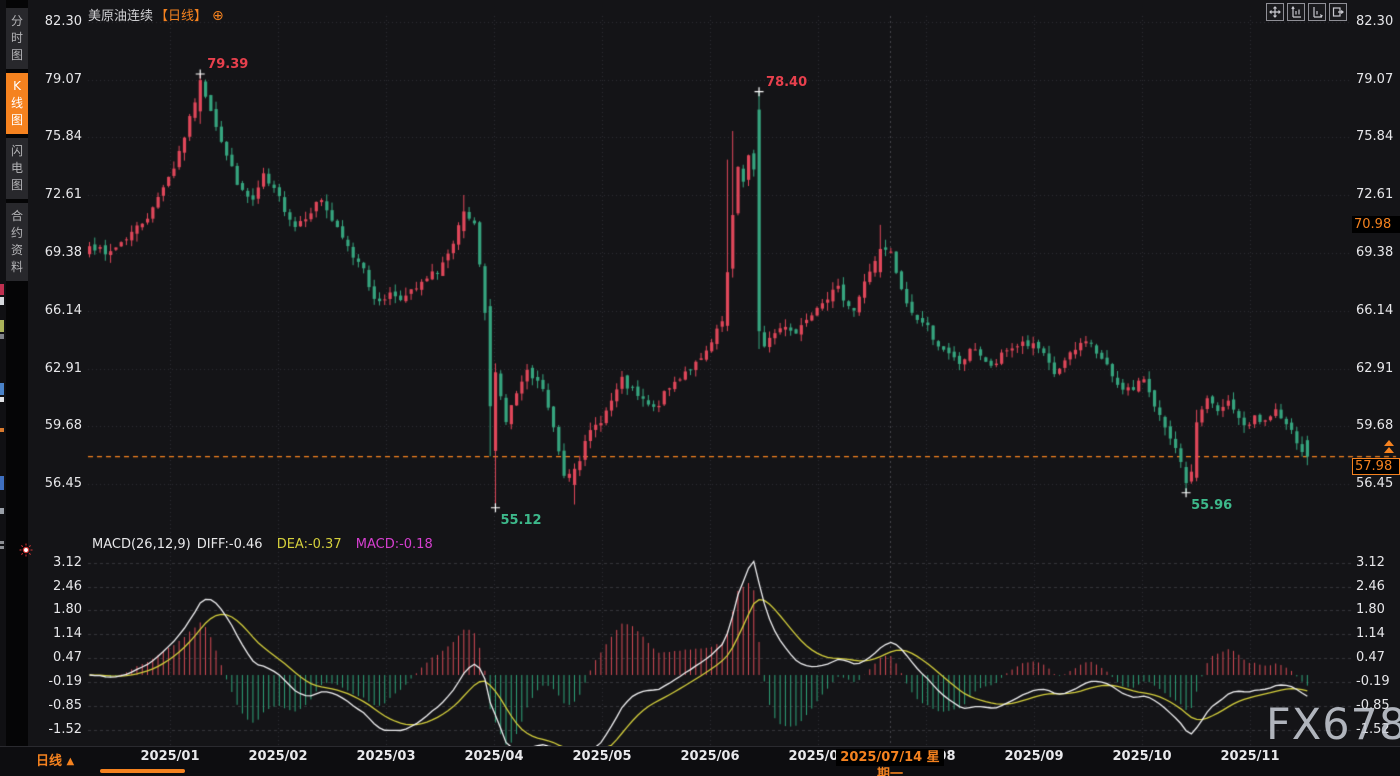 This screenshot has width=1400, height=776. I want to click on last-price-label: 57.98, so click(1376, 466).